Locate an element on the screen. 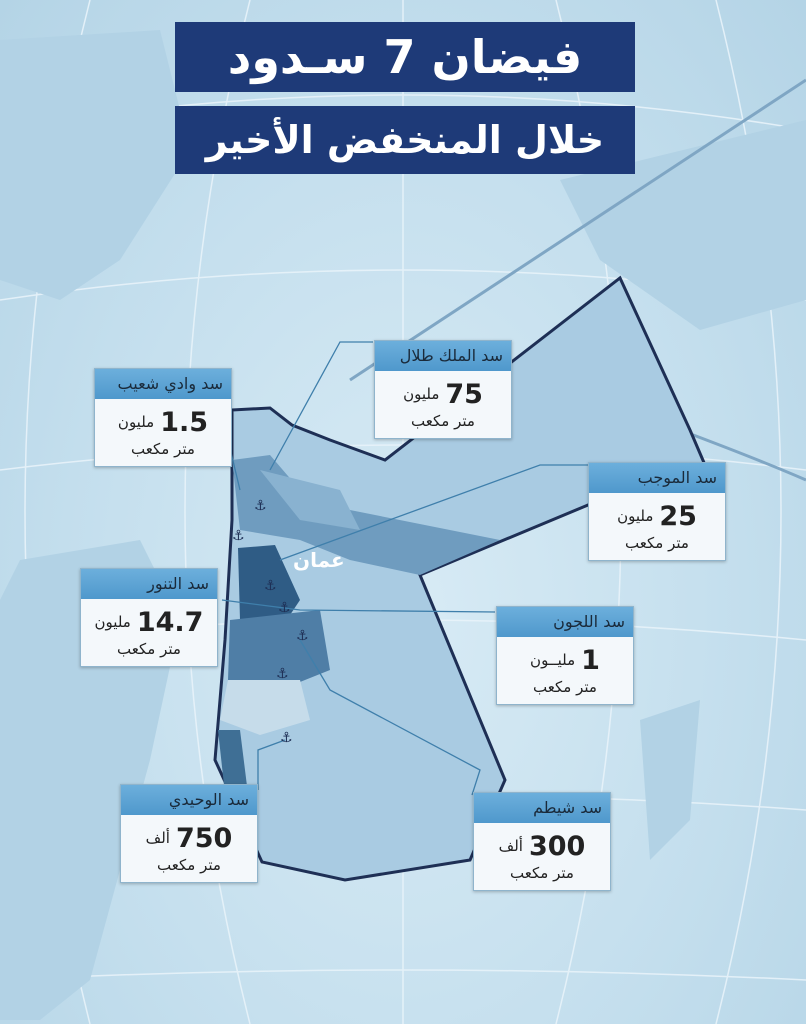 Image resolution: width=806 pixels, height=1024 pixels. route-line is located at coordinates (742, 455).